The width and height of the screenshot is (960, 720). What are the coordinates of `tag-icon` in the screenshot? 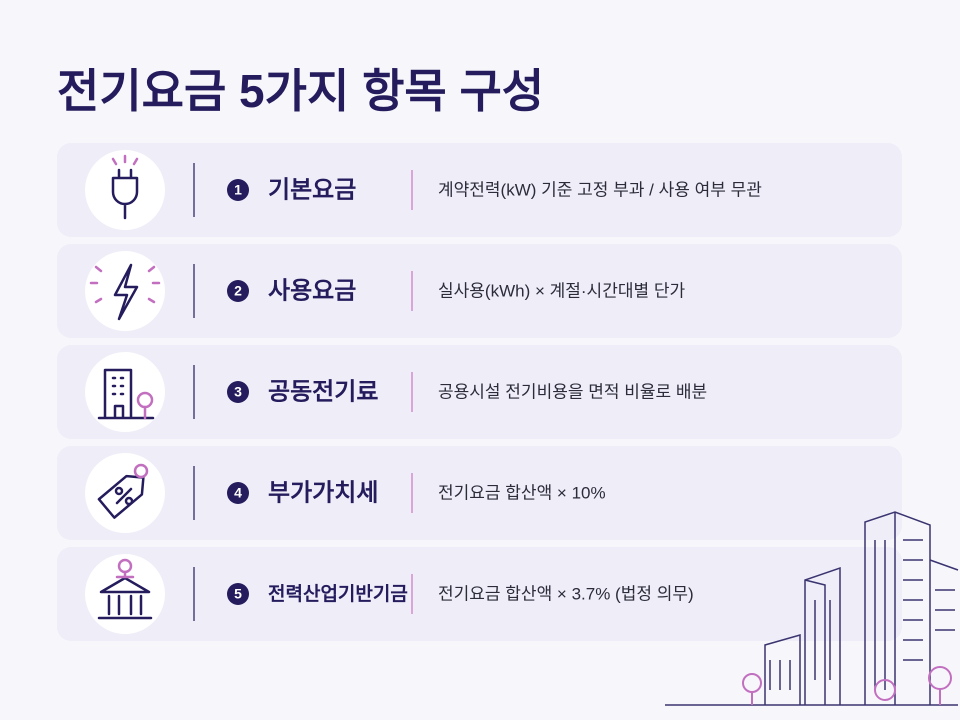 It's located at (123, 491).